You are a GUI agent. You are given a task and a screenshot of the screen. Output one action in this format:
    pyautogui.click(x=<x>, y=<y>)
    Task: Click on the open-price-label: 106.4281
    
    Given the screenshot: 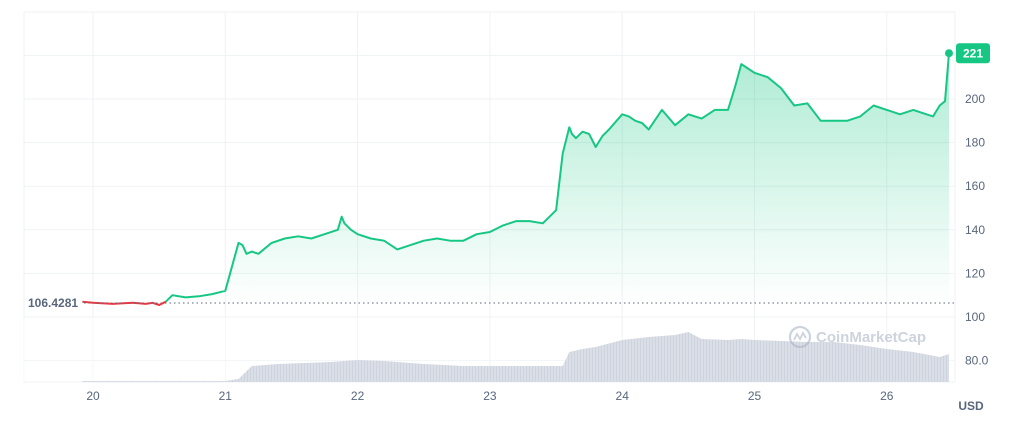 What is the action you would take?
    pyautogui.click(x=53, y=303)
    